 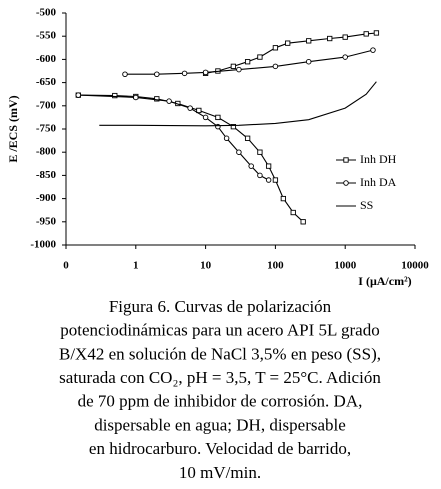 What do you see at coordinates (220, 424) in the screenshot?
I see `caption-line: dispersable en agua; DH, dispersable` at bounding box center [220, 424].